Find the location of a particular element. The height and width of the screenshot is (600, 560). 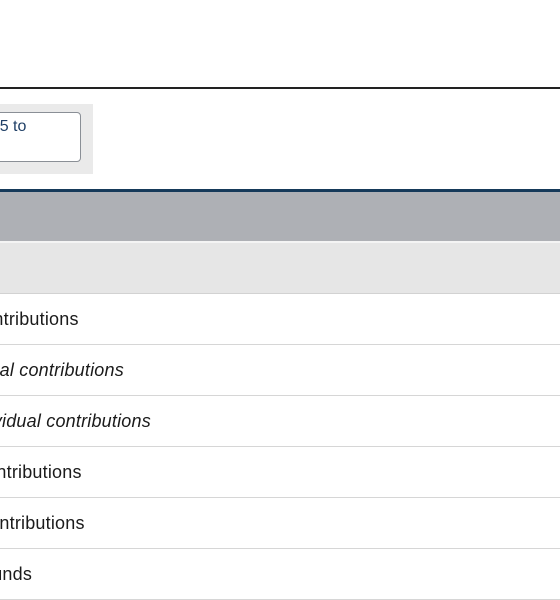

row-label: funds is located at coordinates (16, 574).